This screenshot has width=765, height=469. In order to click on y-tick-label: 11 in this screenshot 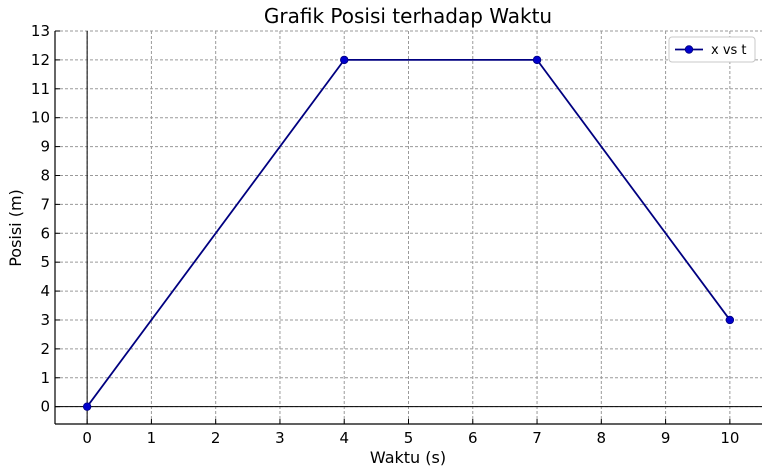, I will do `click(40, 89)`.